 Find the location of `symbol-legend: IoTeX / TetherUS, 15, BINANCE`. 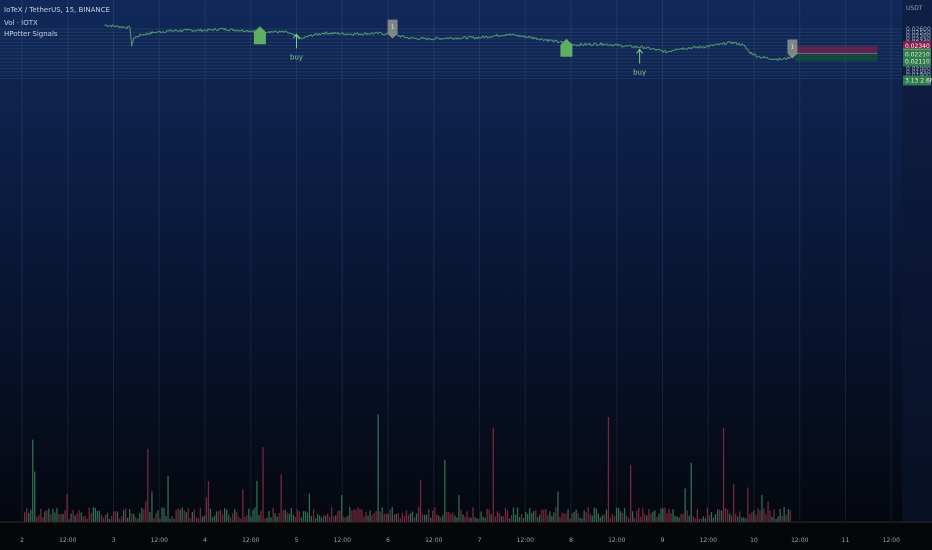

symbol-legend: IoTeX / TetherUS, 15, BINANCE is located at coordinates (57, 10).